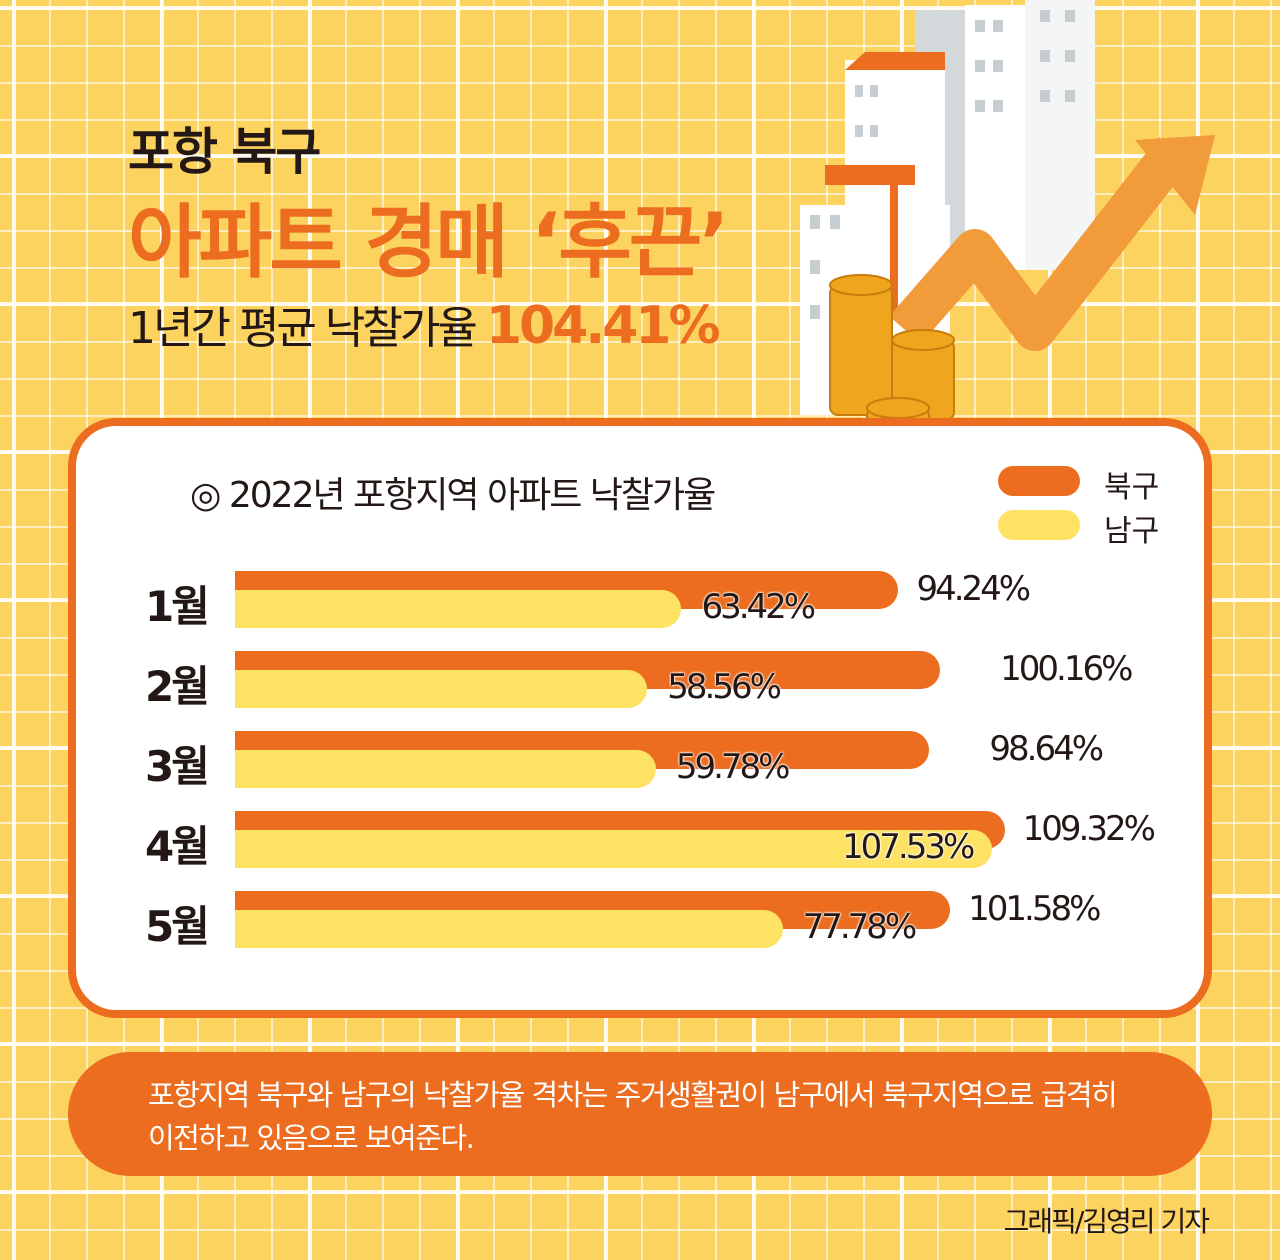  Describe the element at coordinates (177, 606) in the screenshot. I see `month-label: 1월` at that location.